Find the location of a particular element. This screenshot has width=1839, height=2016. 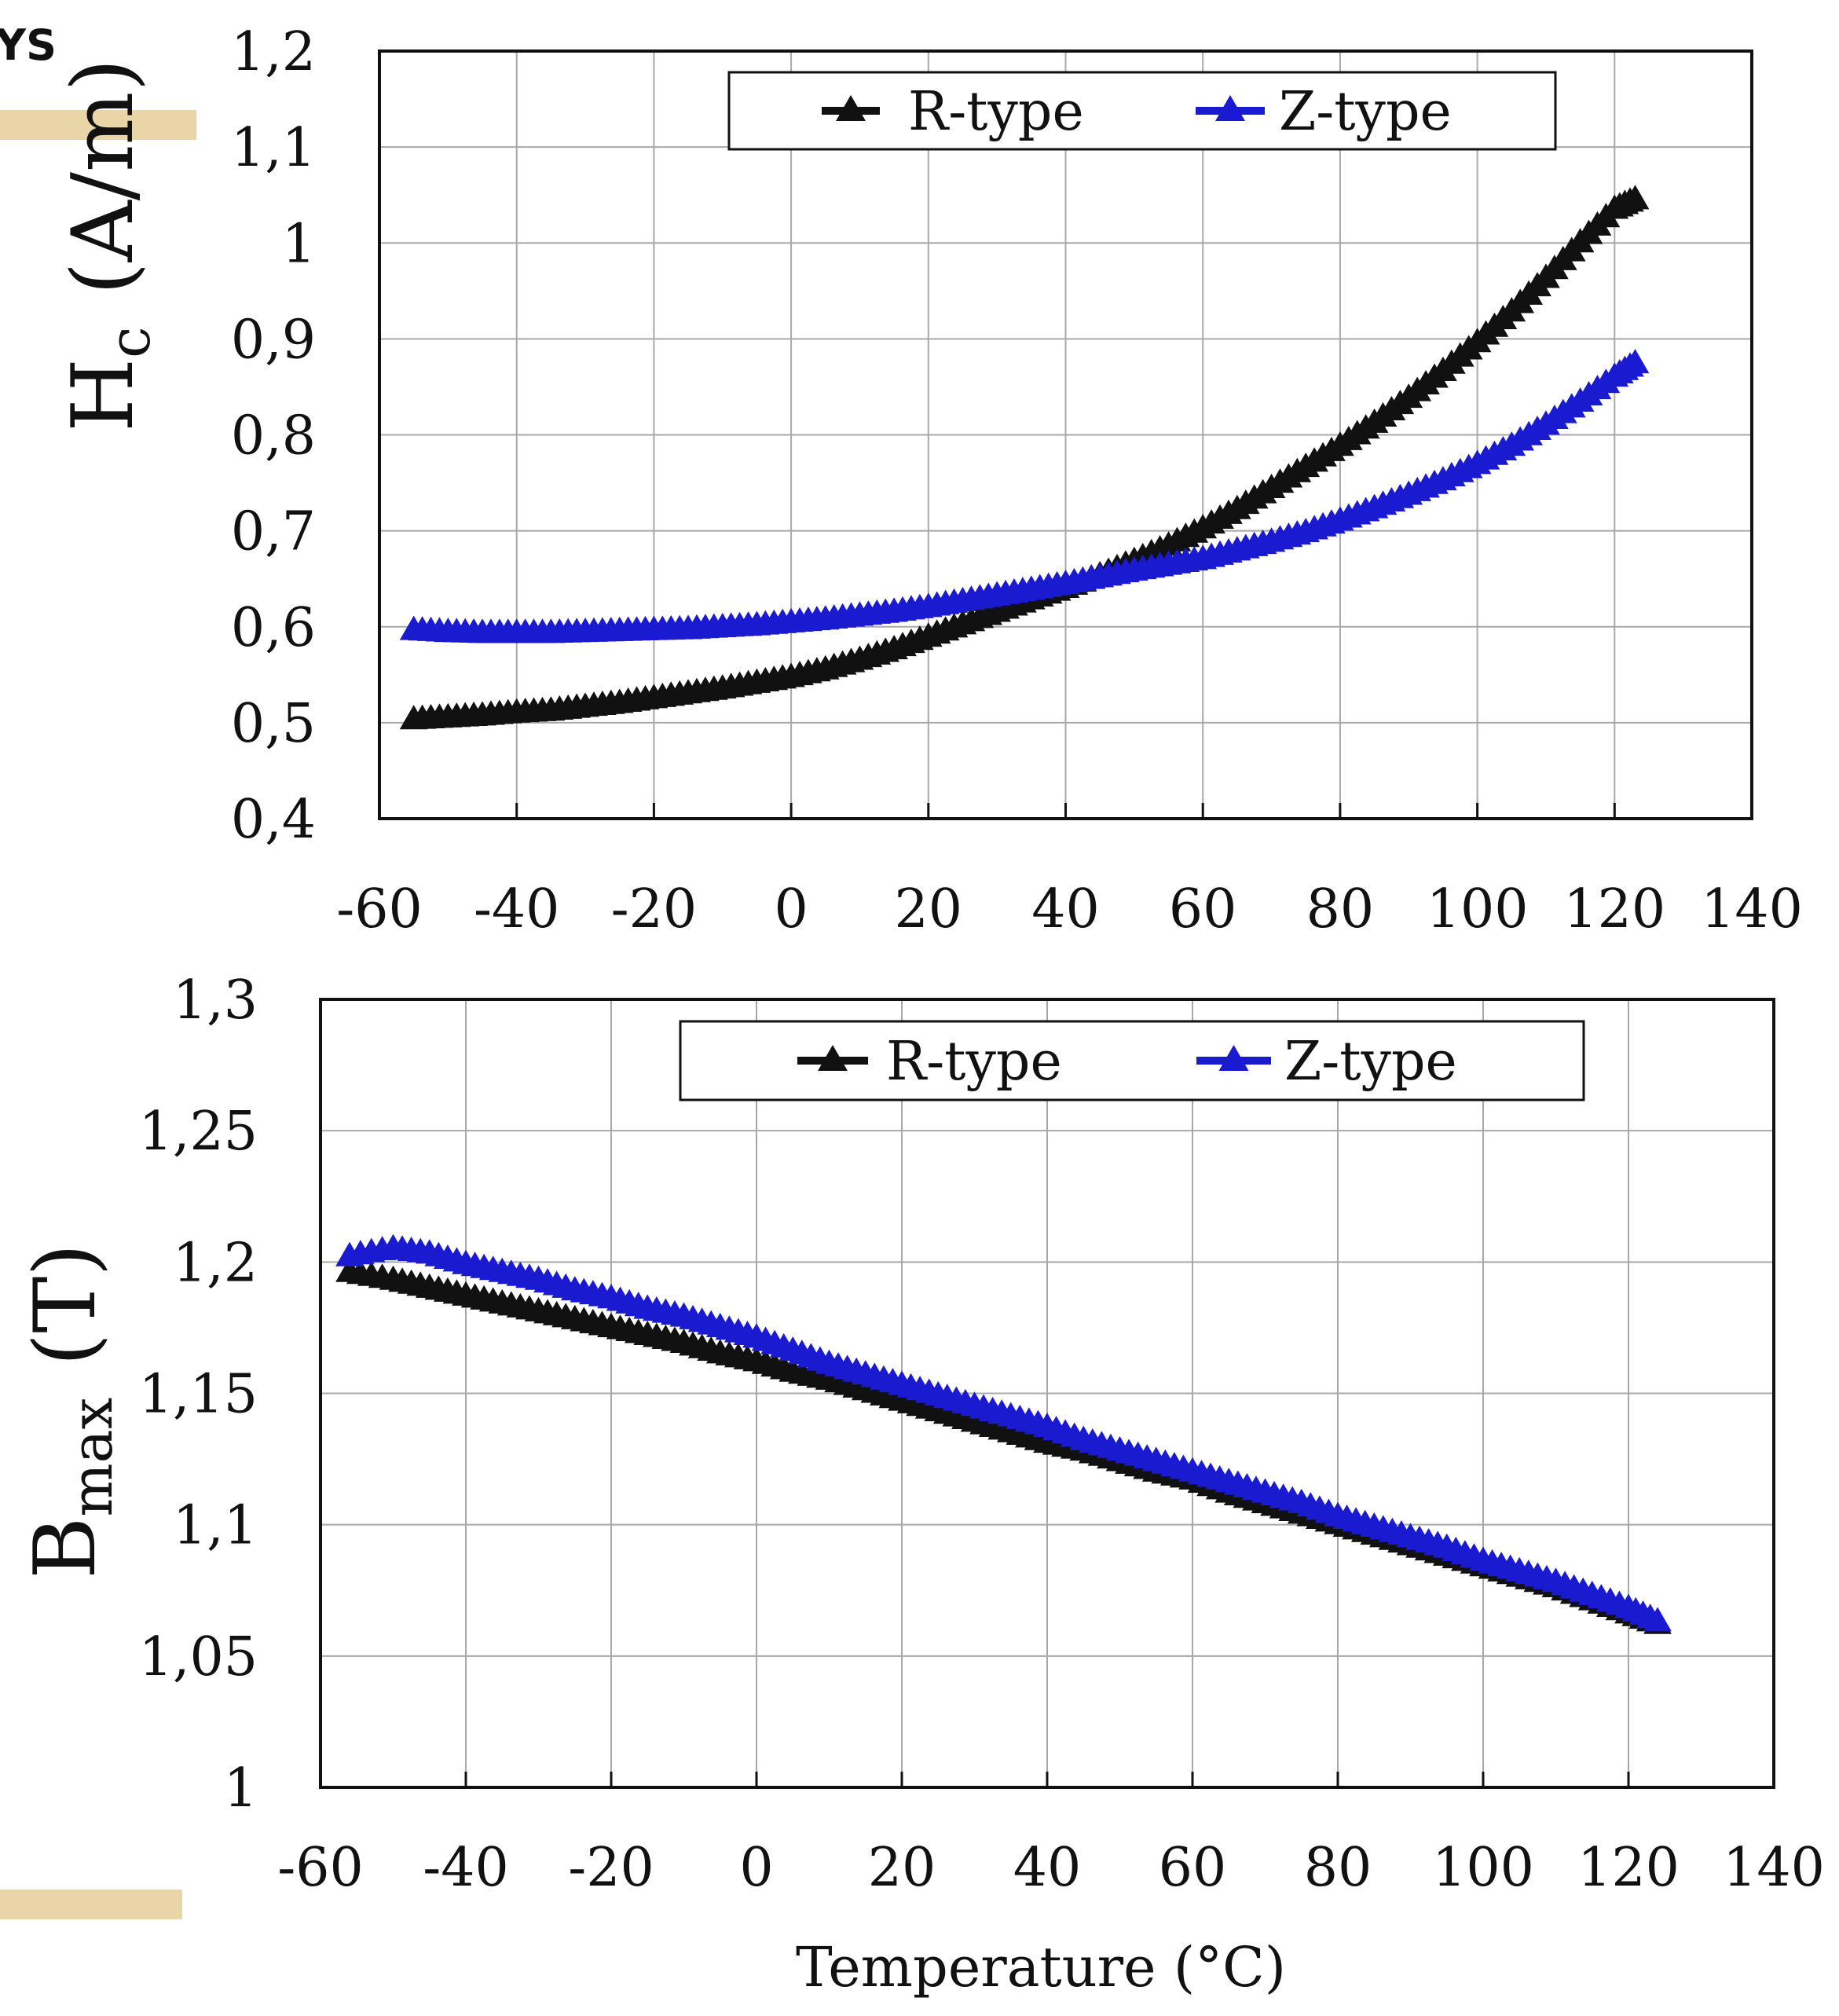

bmax-legend-item-z-type: Z-type is located at coordinates (1326, 1062).